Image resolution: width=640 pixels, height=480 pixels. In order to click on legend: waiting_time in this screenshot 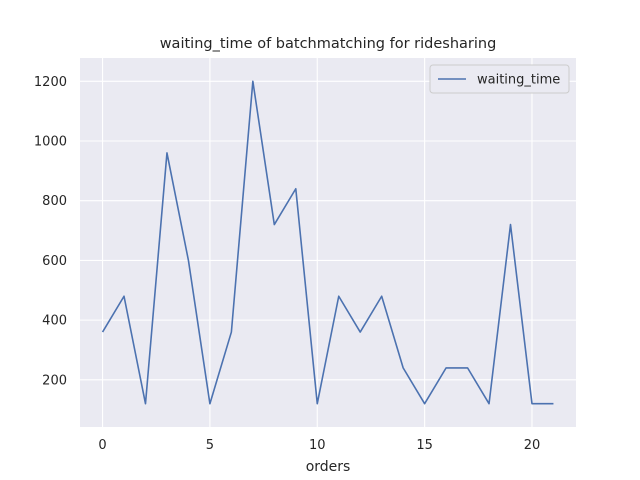, I will do `click(499, 79)`.